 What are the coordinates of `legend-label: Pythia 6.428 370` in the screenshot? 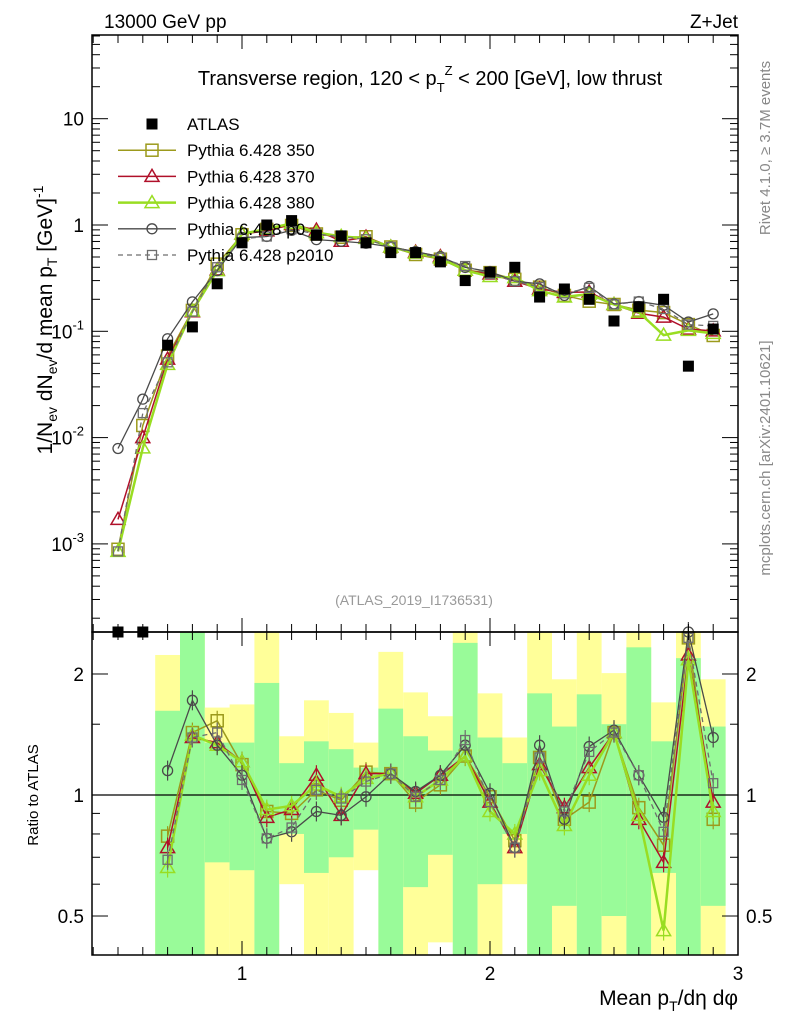 It's located at (251, 176).